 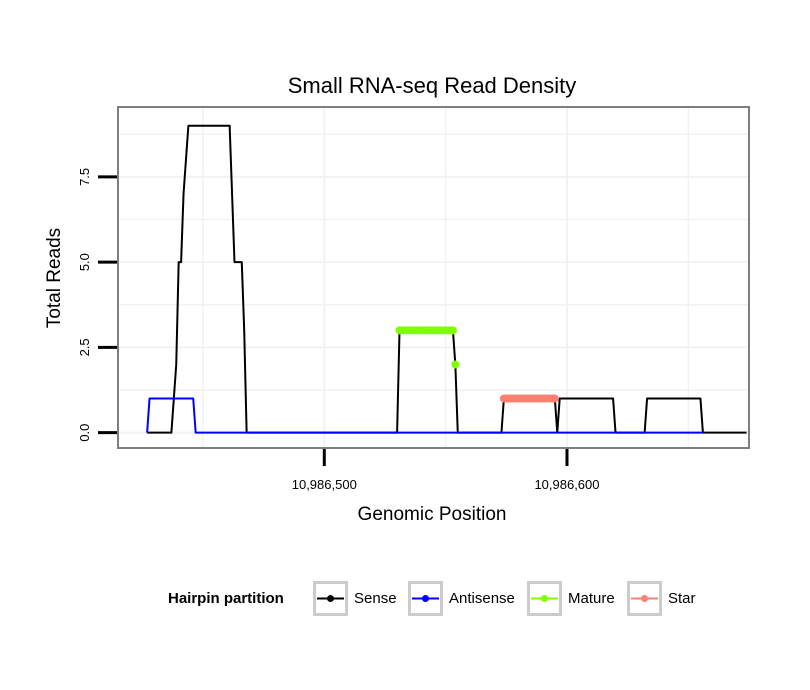 I want to click on series-antisense, so click(x=424, y=415).